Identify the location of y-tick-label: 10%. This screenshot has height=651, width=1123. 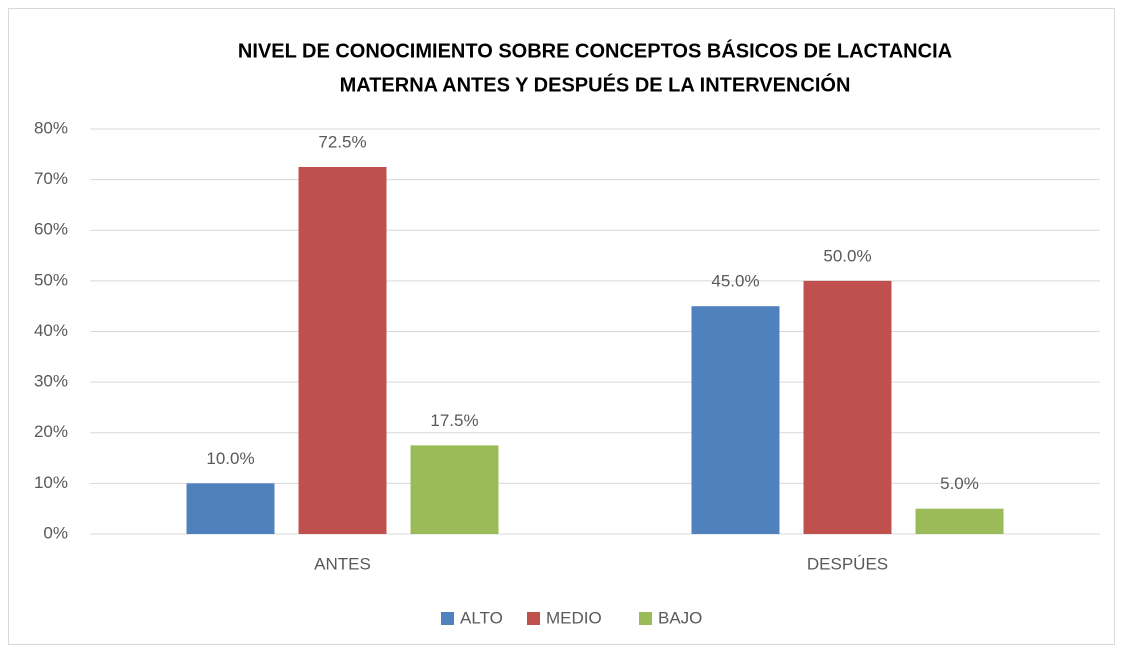
(51, 482).